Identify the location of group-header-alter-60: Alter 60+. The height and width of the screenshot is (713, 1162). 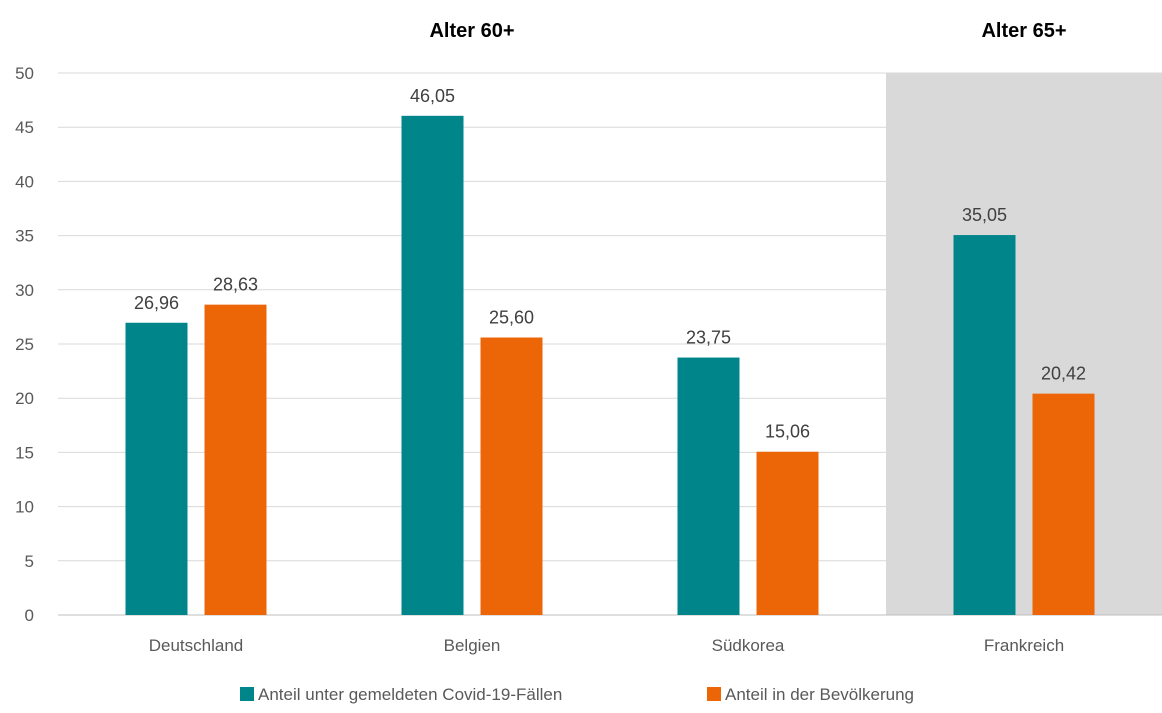
(471, 31).